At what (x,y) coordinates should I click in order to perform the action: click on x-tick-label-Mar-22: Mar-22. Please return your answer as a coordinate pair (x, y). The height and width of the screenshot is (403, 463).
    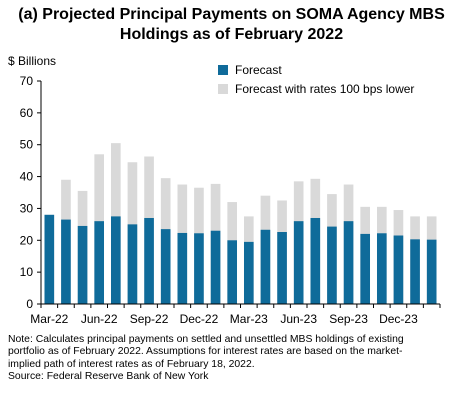
    Looking at the image, I should click on (49, 319).